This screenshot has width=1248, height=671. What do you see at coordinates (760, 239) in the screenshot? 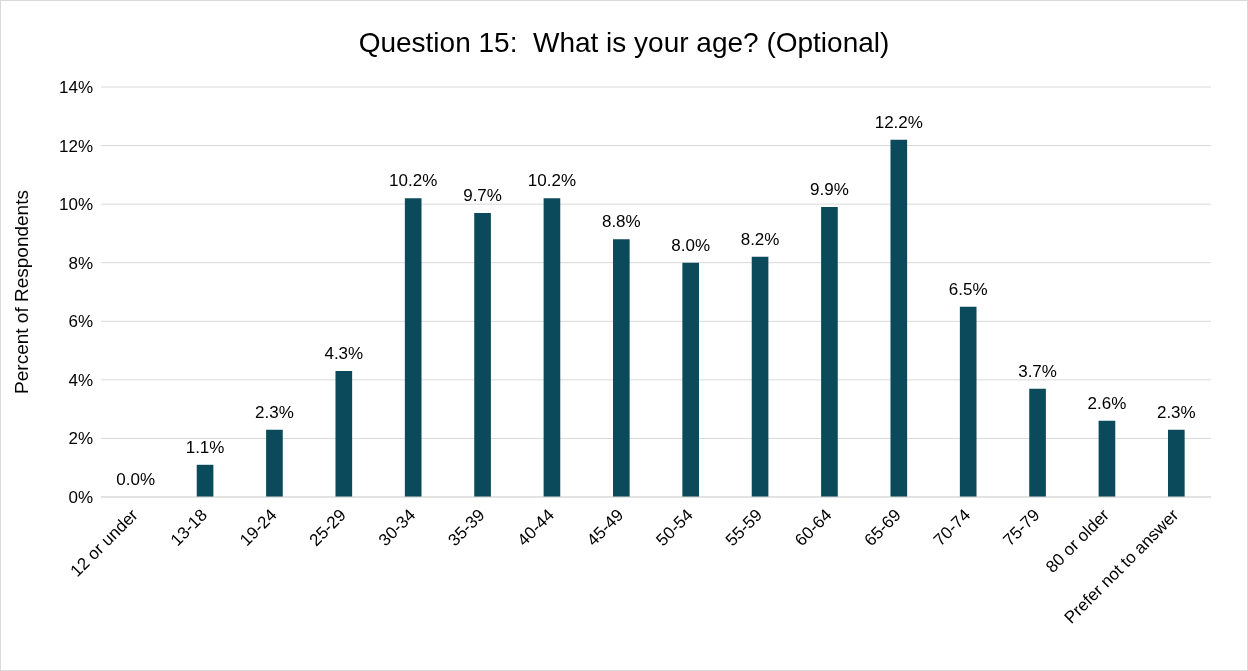
I see `data-label: 8.2%` at bounding box center [760, 239].